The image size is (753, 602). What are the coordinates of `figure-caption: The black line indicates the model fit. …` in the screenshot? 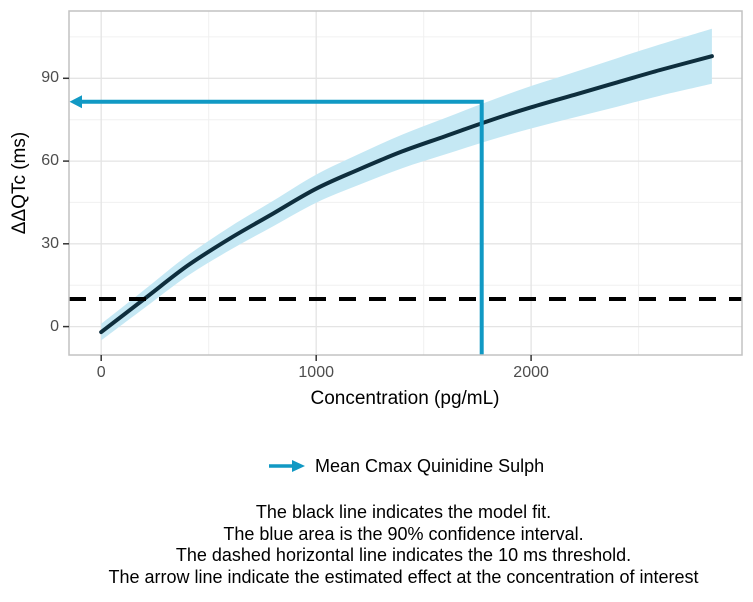 It's located at (401, 545).